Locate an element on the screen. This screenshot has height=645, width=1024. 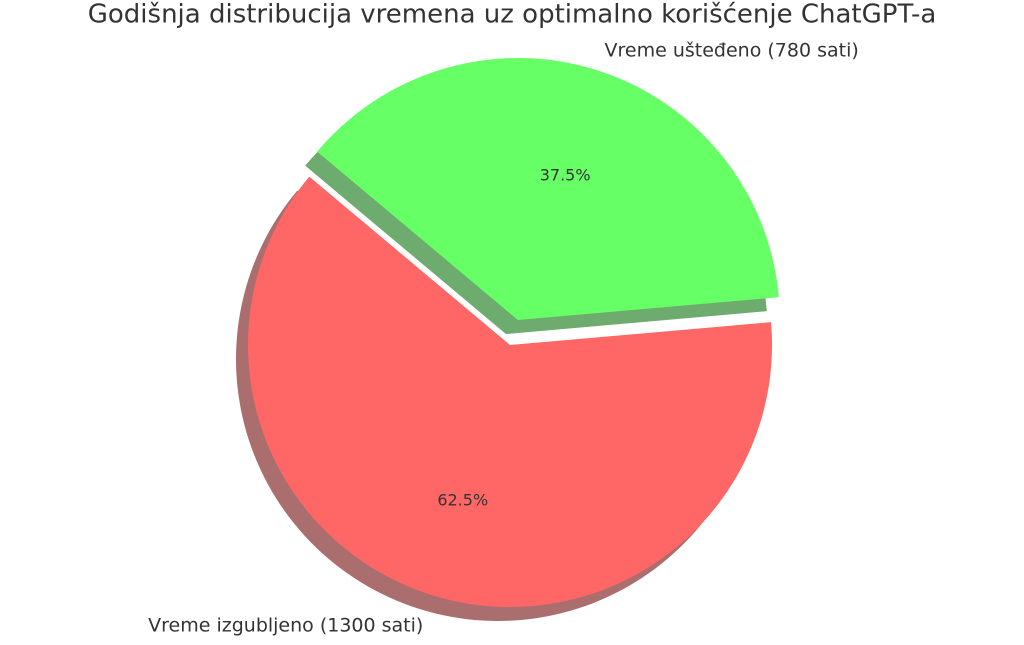
slice-label: Vreme izgubljeno (1300 sati) is located at coordinates (285, 625).